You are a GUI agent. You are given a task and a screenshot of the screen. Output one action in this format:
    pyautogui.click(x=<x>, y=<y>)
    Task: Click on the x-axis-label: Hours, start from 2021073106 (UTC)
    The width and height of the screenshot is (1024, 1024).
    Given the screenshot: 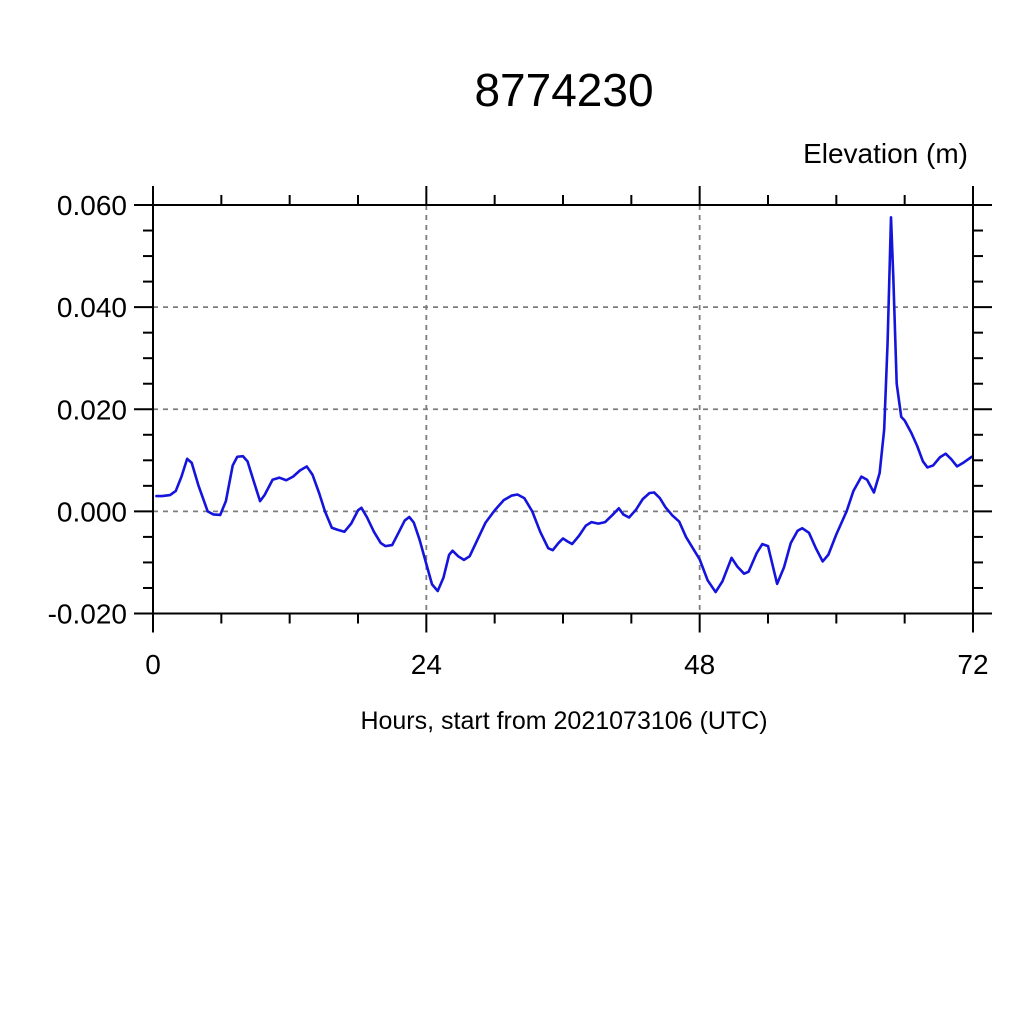 What is the action you would take?
    pyautogui.click(x=563, y=721)
    